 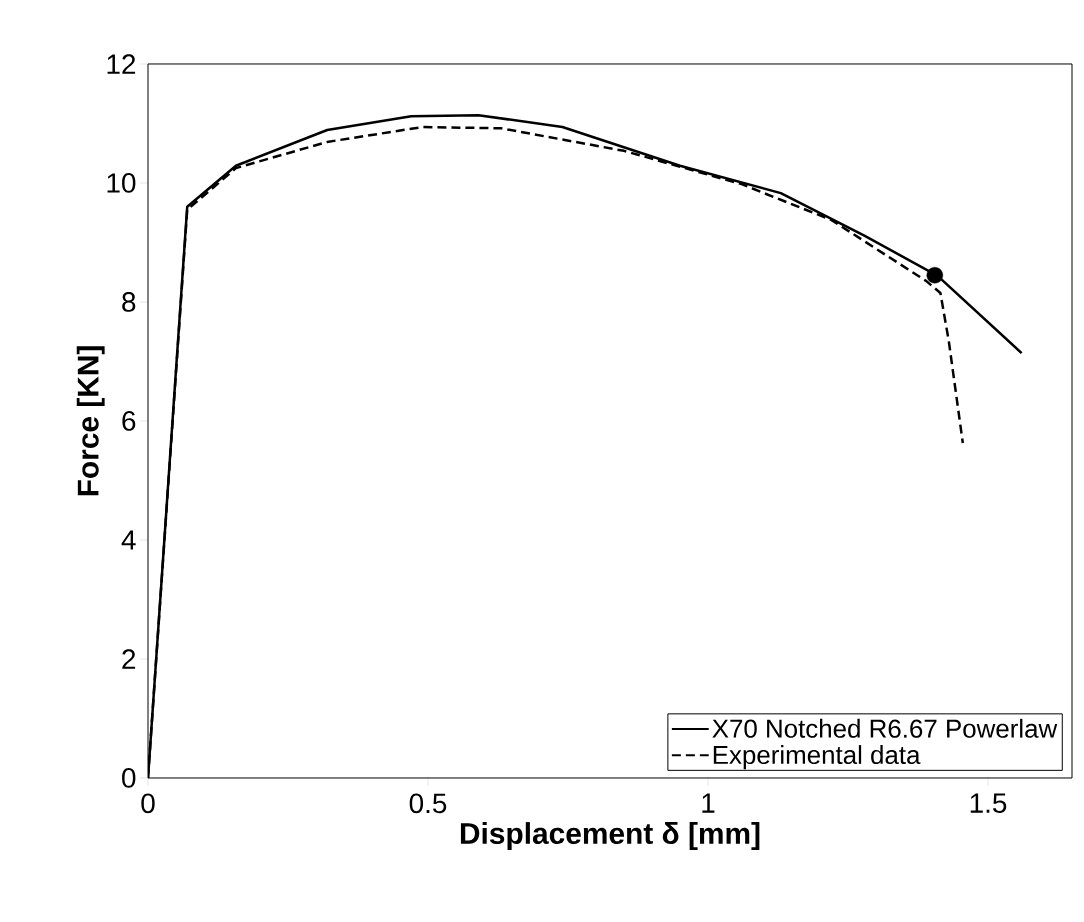 What do you see at coordinates (129, 778) in the screenshot?
I see `y-tick-label: 0` at bounding box center [129, 778].